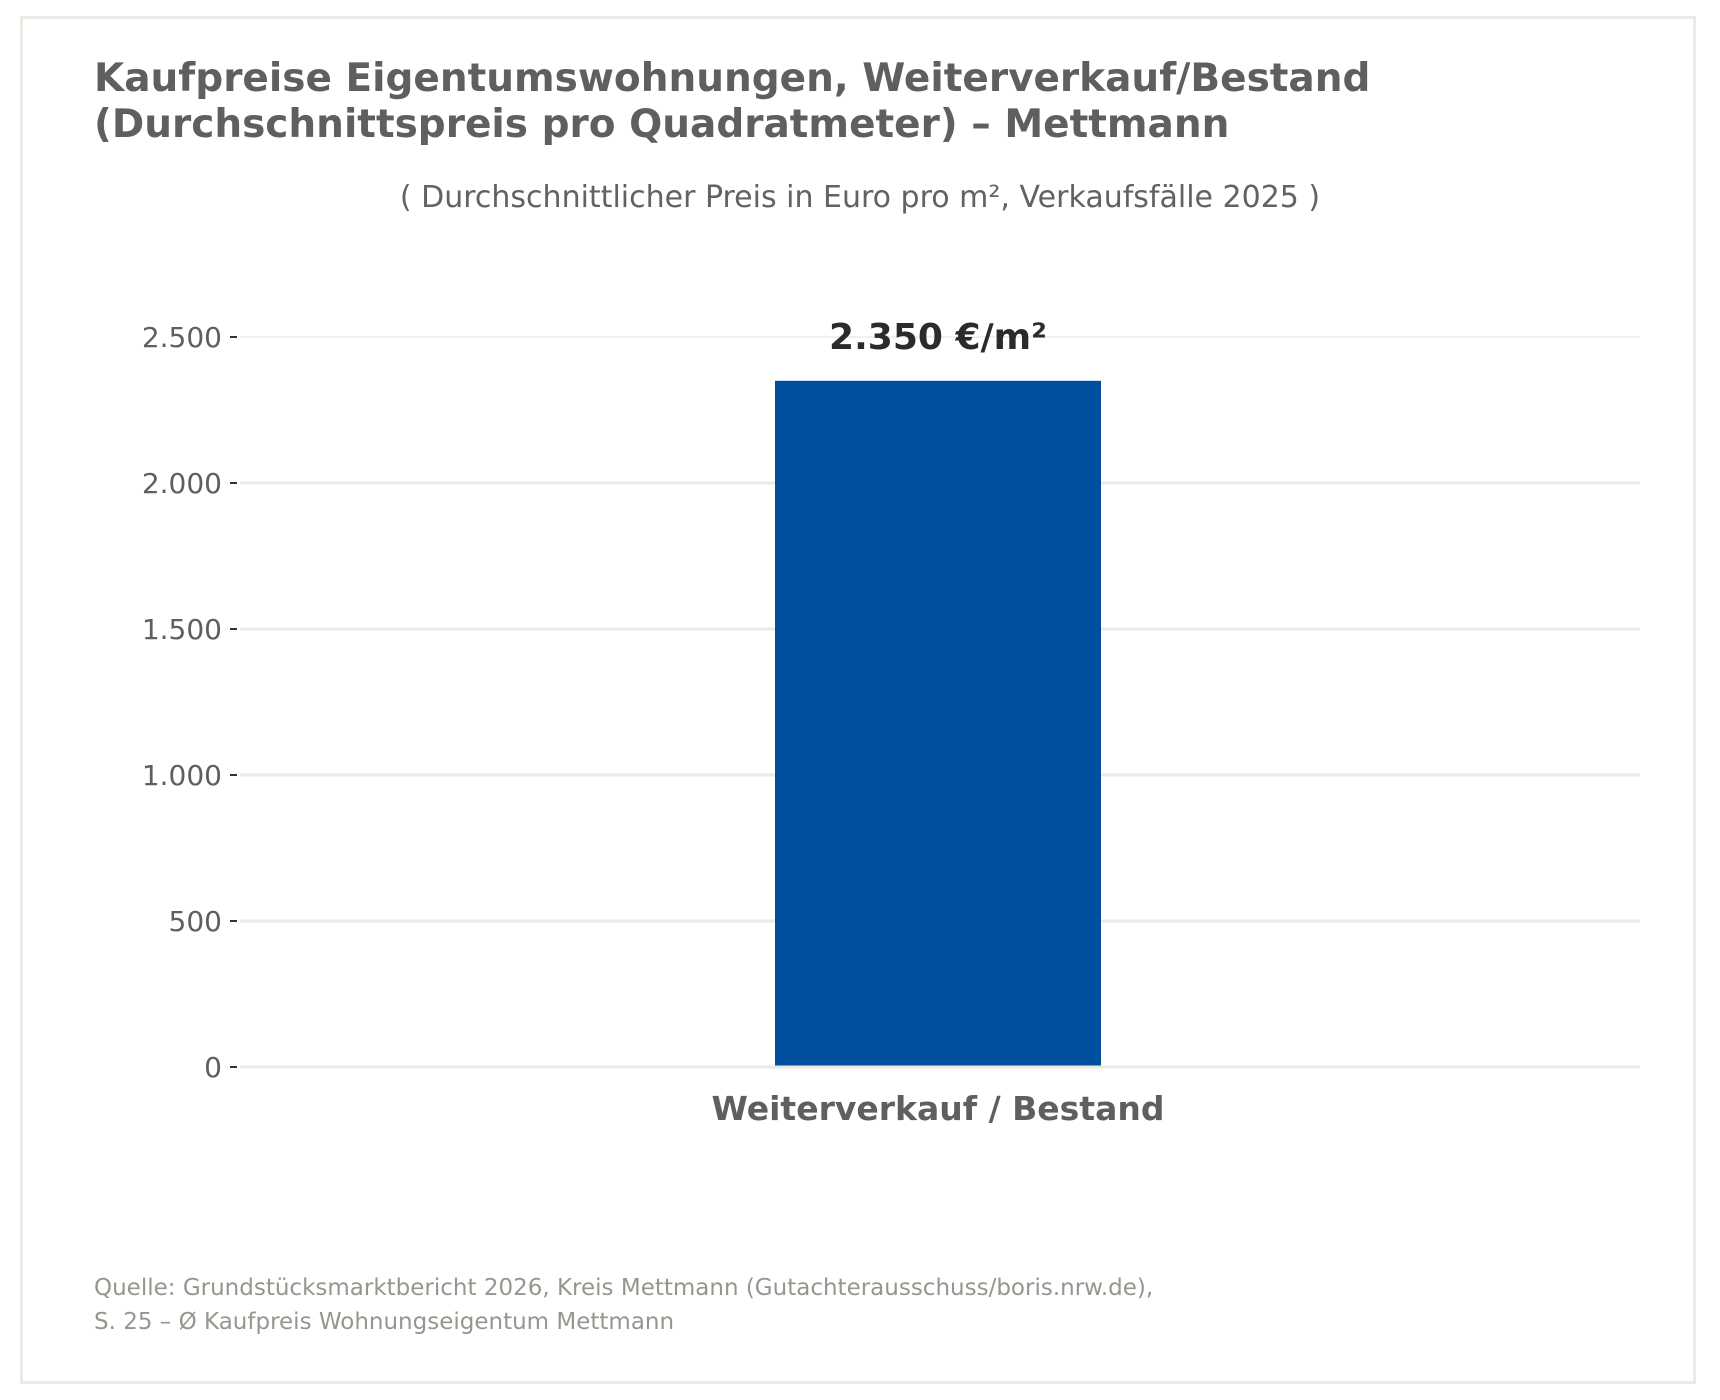 This screenshot has height=1400, width=1720. I want to click on y-tick-label: 1.500, so click(182, 629).